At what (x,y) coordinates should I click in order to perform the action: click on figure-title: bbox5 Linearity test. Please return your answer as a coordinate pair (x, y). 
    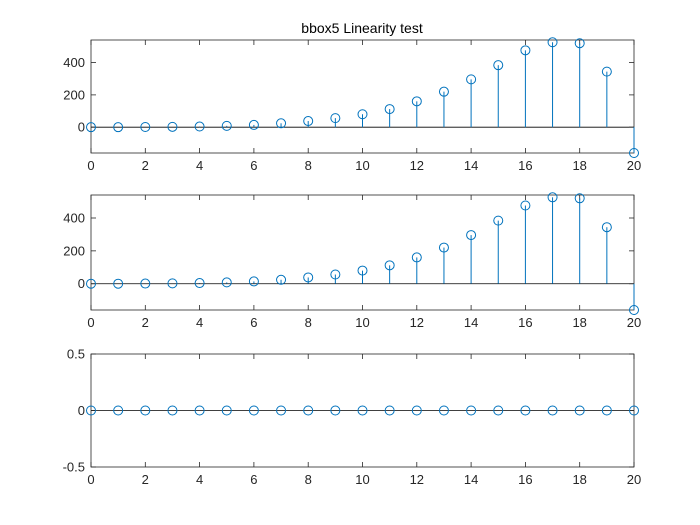
    Looking at the image, I should click on (362, 28).